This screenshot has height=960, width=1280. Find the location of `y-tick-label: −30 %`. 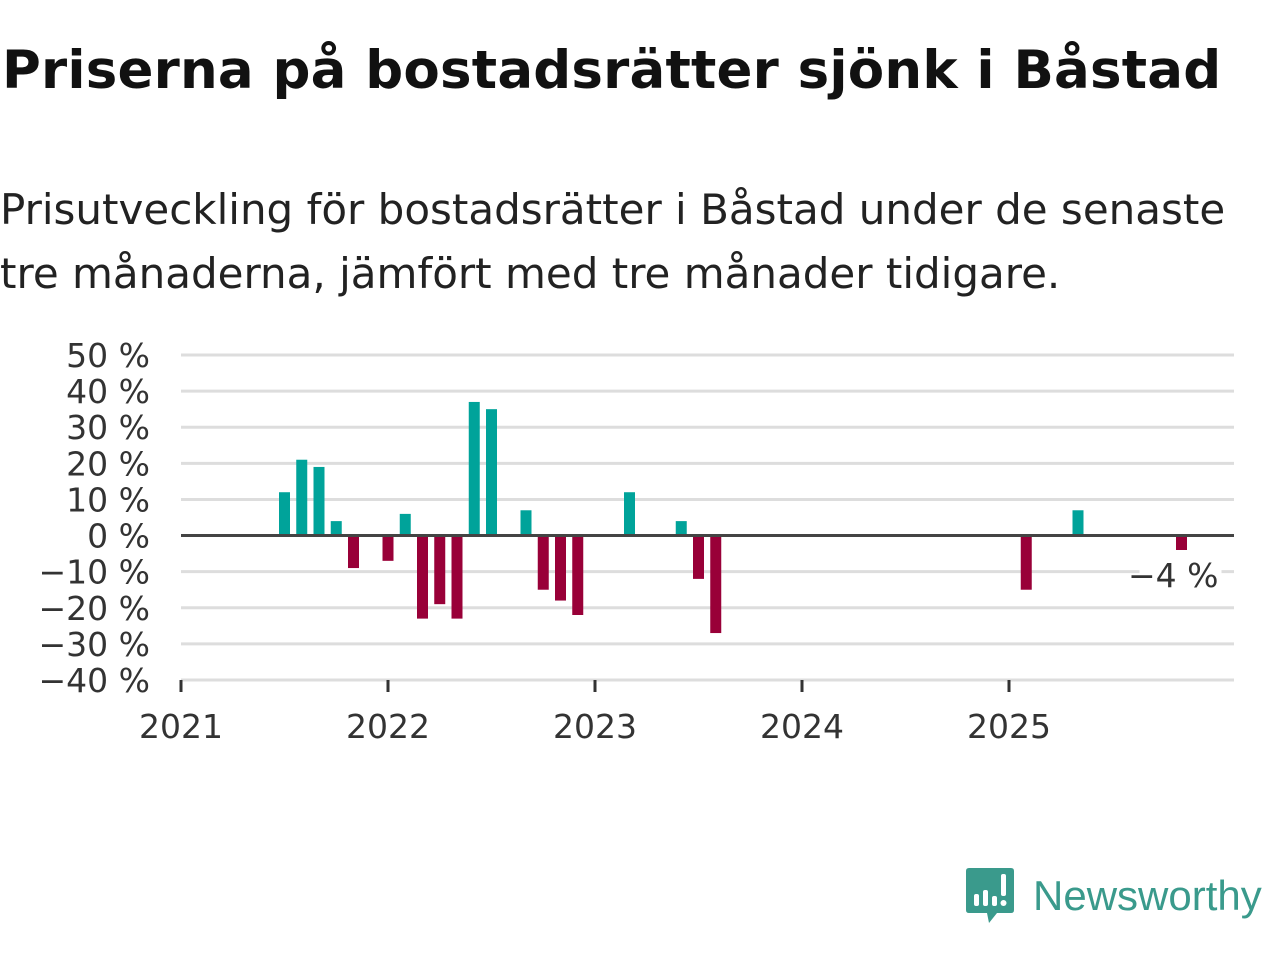

y-tick-label: −30 % is located at coordinates (95, 644).